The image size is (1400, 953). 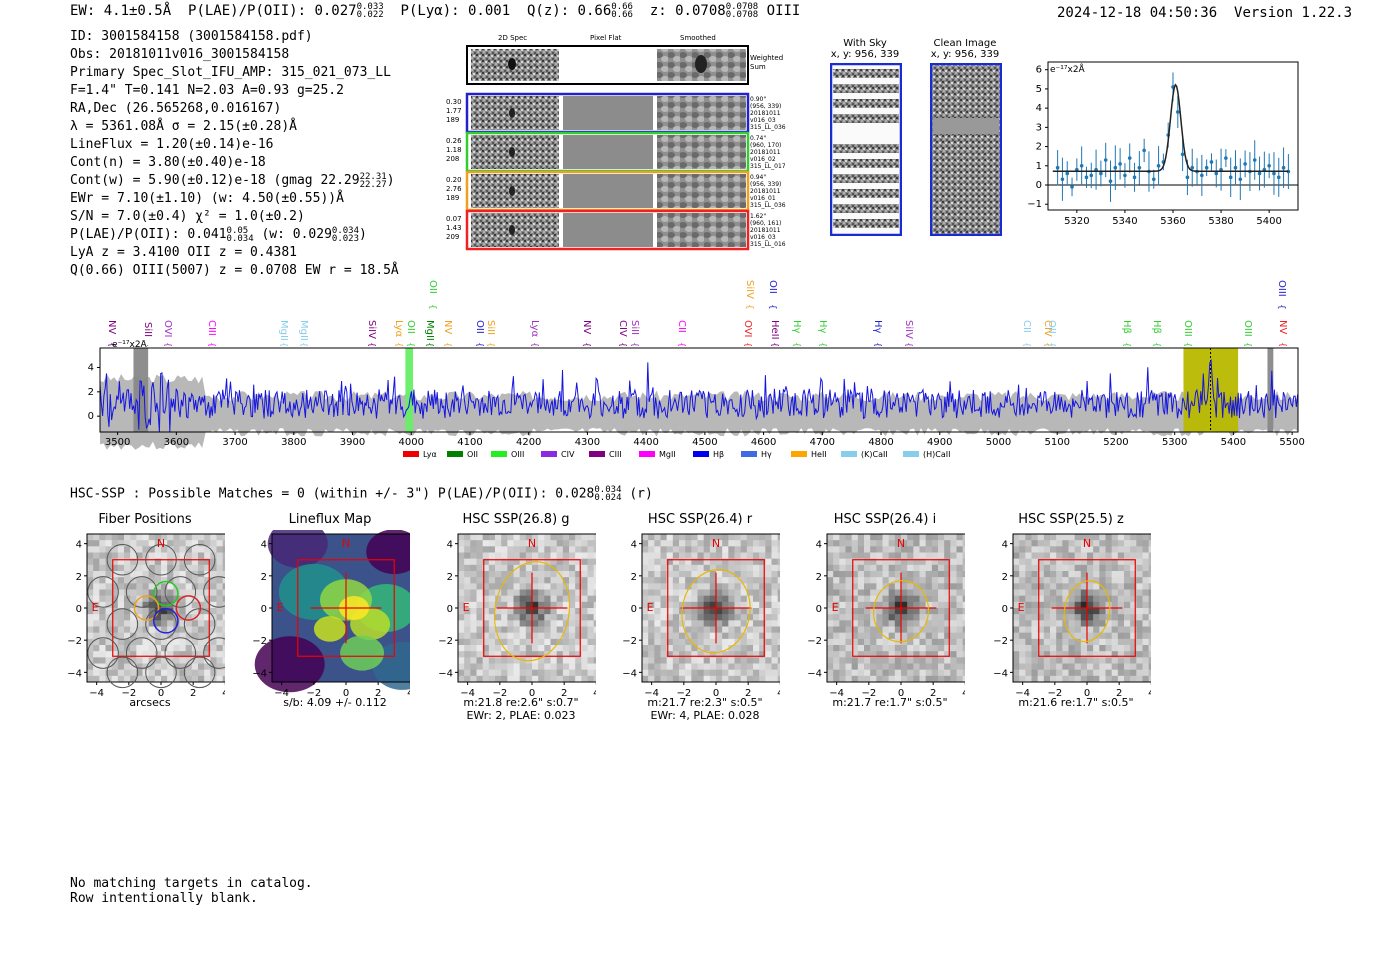 I want to click on fiber-circle, so click(x=214, y=592).